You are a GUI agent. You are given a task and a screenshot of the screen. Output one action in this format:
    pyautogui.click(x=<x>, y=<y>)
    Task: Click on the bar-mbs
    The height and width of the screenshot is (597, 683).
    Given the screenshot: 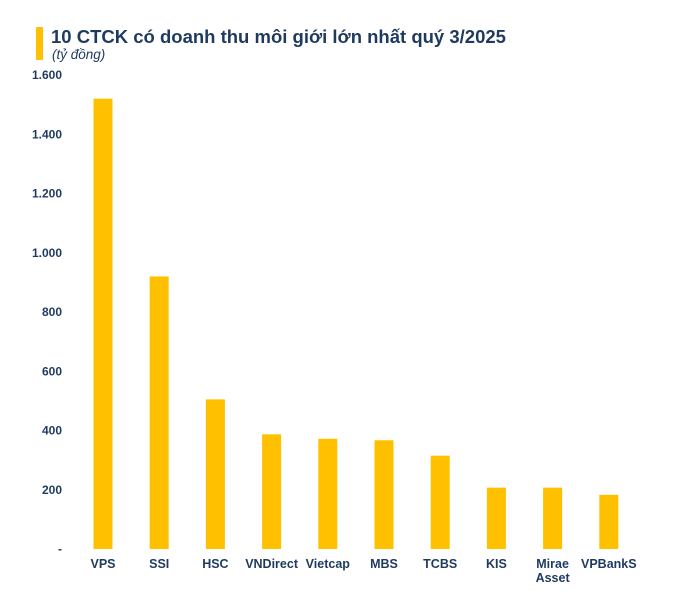 What is the action you would take?
    pyautogui.click(x=384, y=494)
    